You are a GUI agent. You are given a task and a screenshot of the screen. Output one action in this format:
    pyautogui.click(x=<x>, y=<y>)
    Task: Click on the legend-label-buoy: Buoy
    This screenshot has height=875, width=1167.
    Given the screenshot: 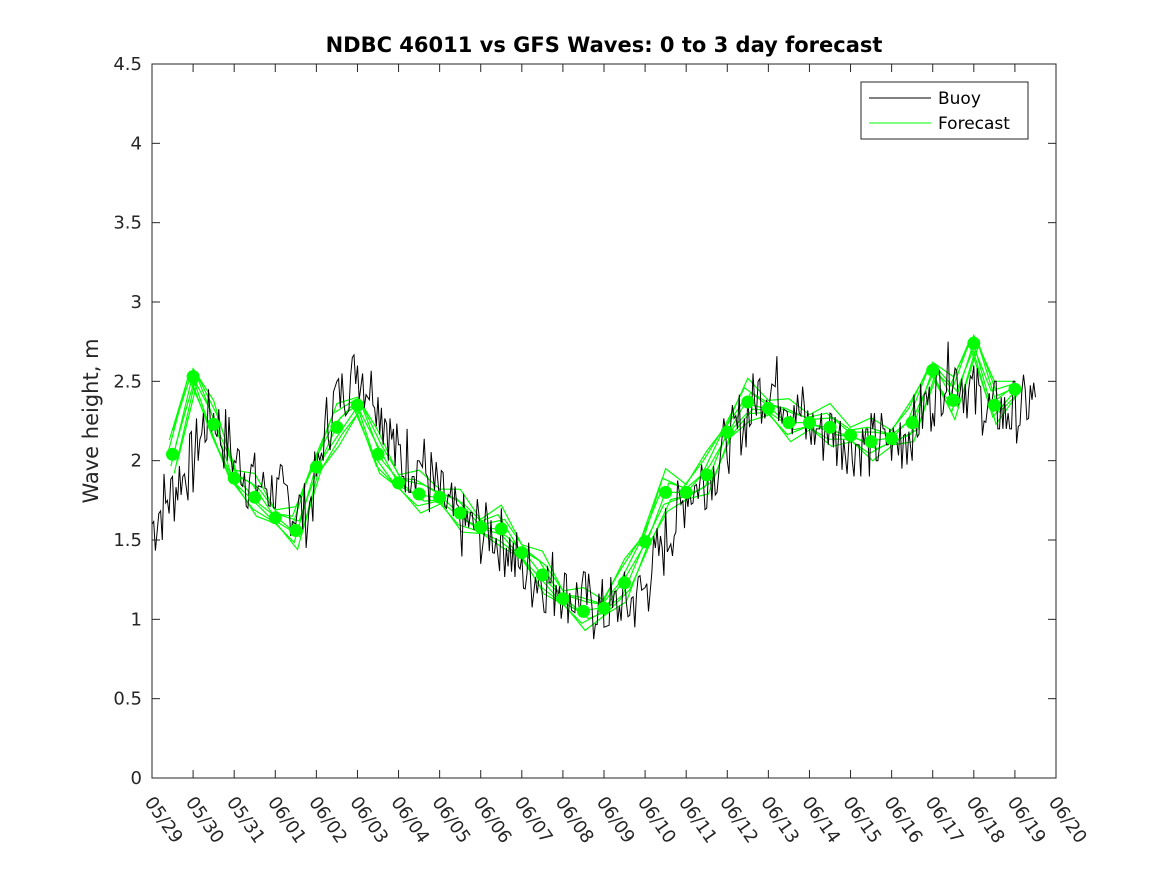 What is the action you would take?
    pyautogui.click(x=959, y=99)
    